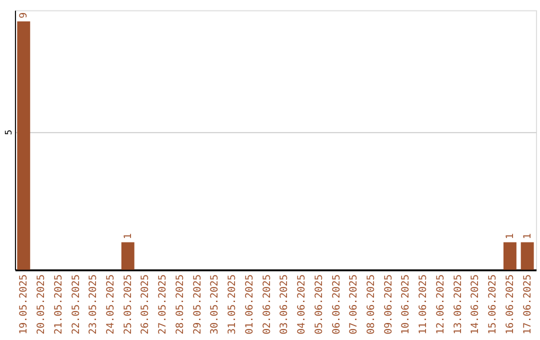 Image resolution: width=540 pixels, height=340 pixels. I want to click on x-tick-label: 26.05.2025, so click(146, 304).